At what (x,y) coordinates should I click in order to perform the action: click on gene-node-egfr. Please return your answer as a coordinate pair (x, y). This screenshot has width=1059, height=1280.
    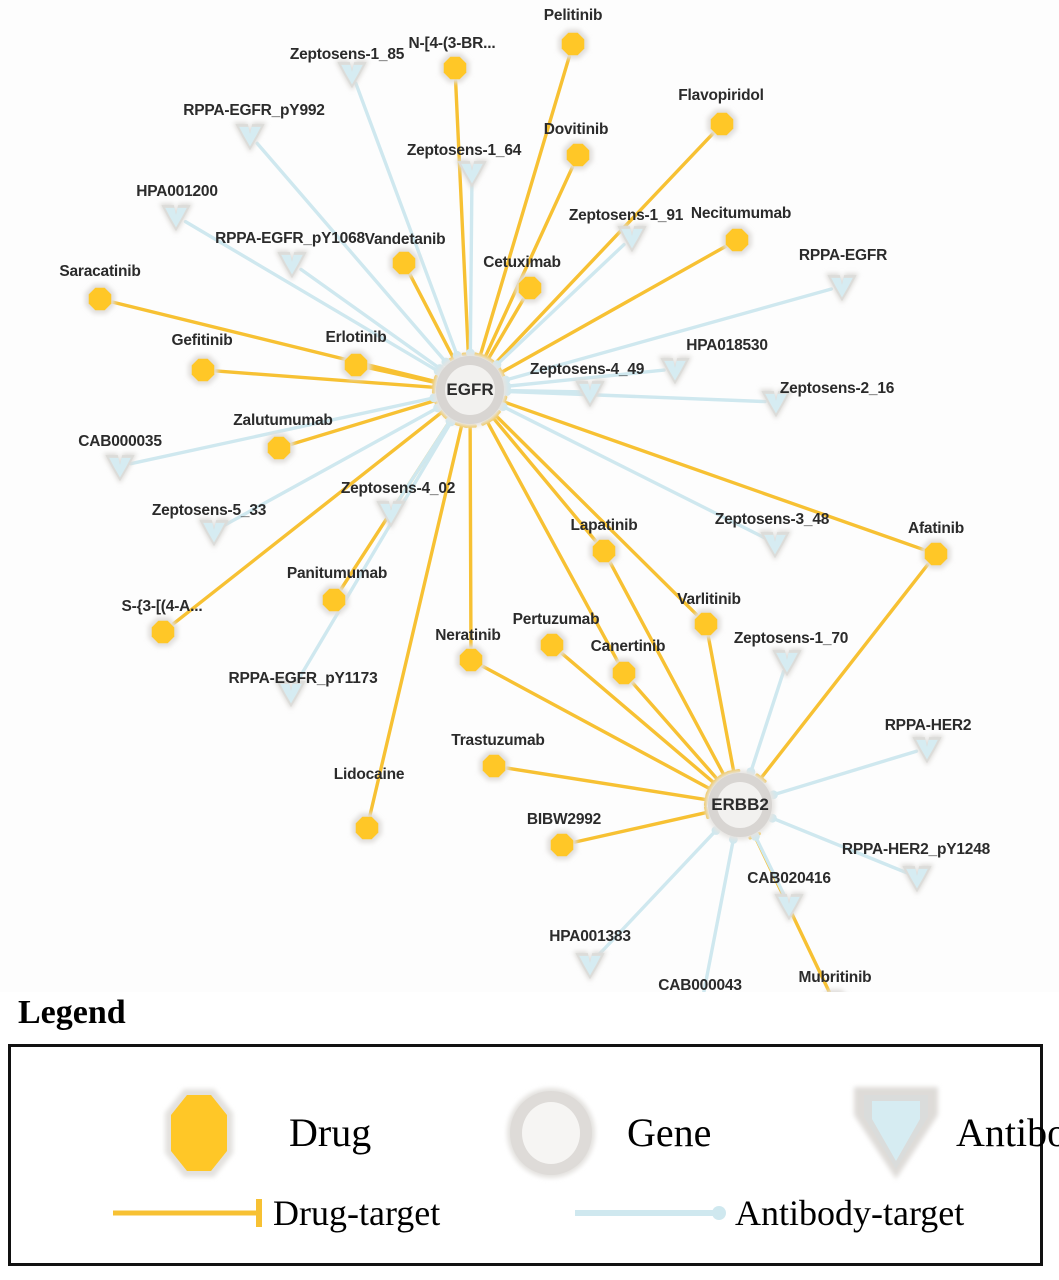
    Looking at the image, I should click on (470, 390).